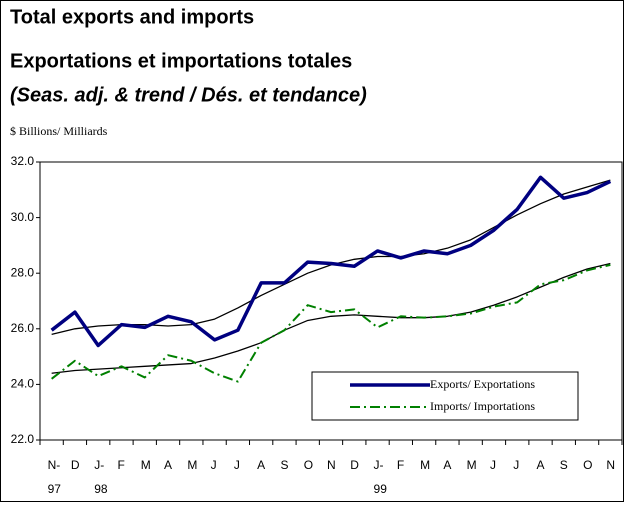  What do you see at coordinates (482, 384) in the screenshot?
I see `legend-label: Exports/ Exportations` at bounding box center [482, 384].